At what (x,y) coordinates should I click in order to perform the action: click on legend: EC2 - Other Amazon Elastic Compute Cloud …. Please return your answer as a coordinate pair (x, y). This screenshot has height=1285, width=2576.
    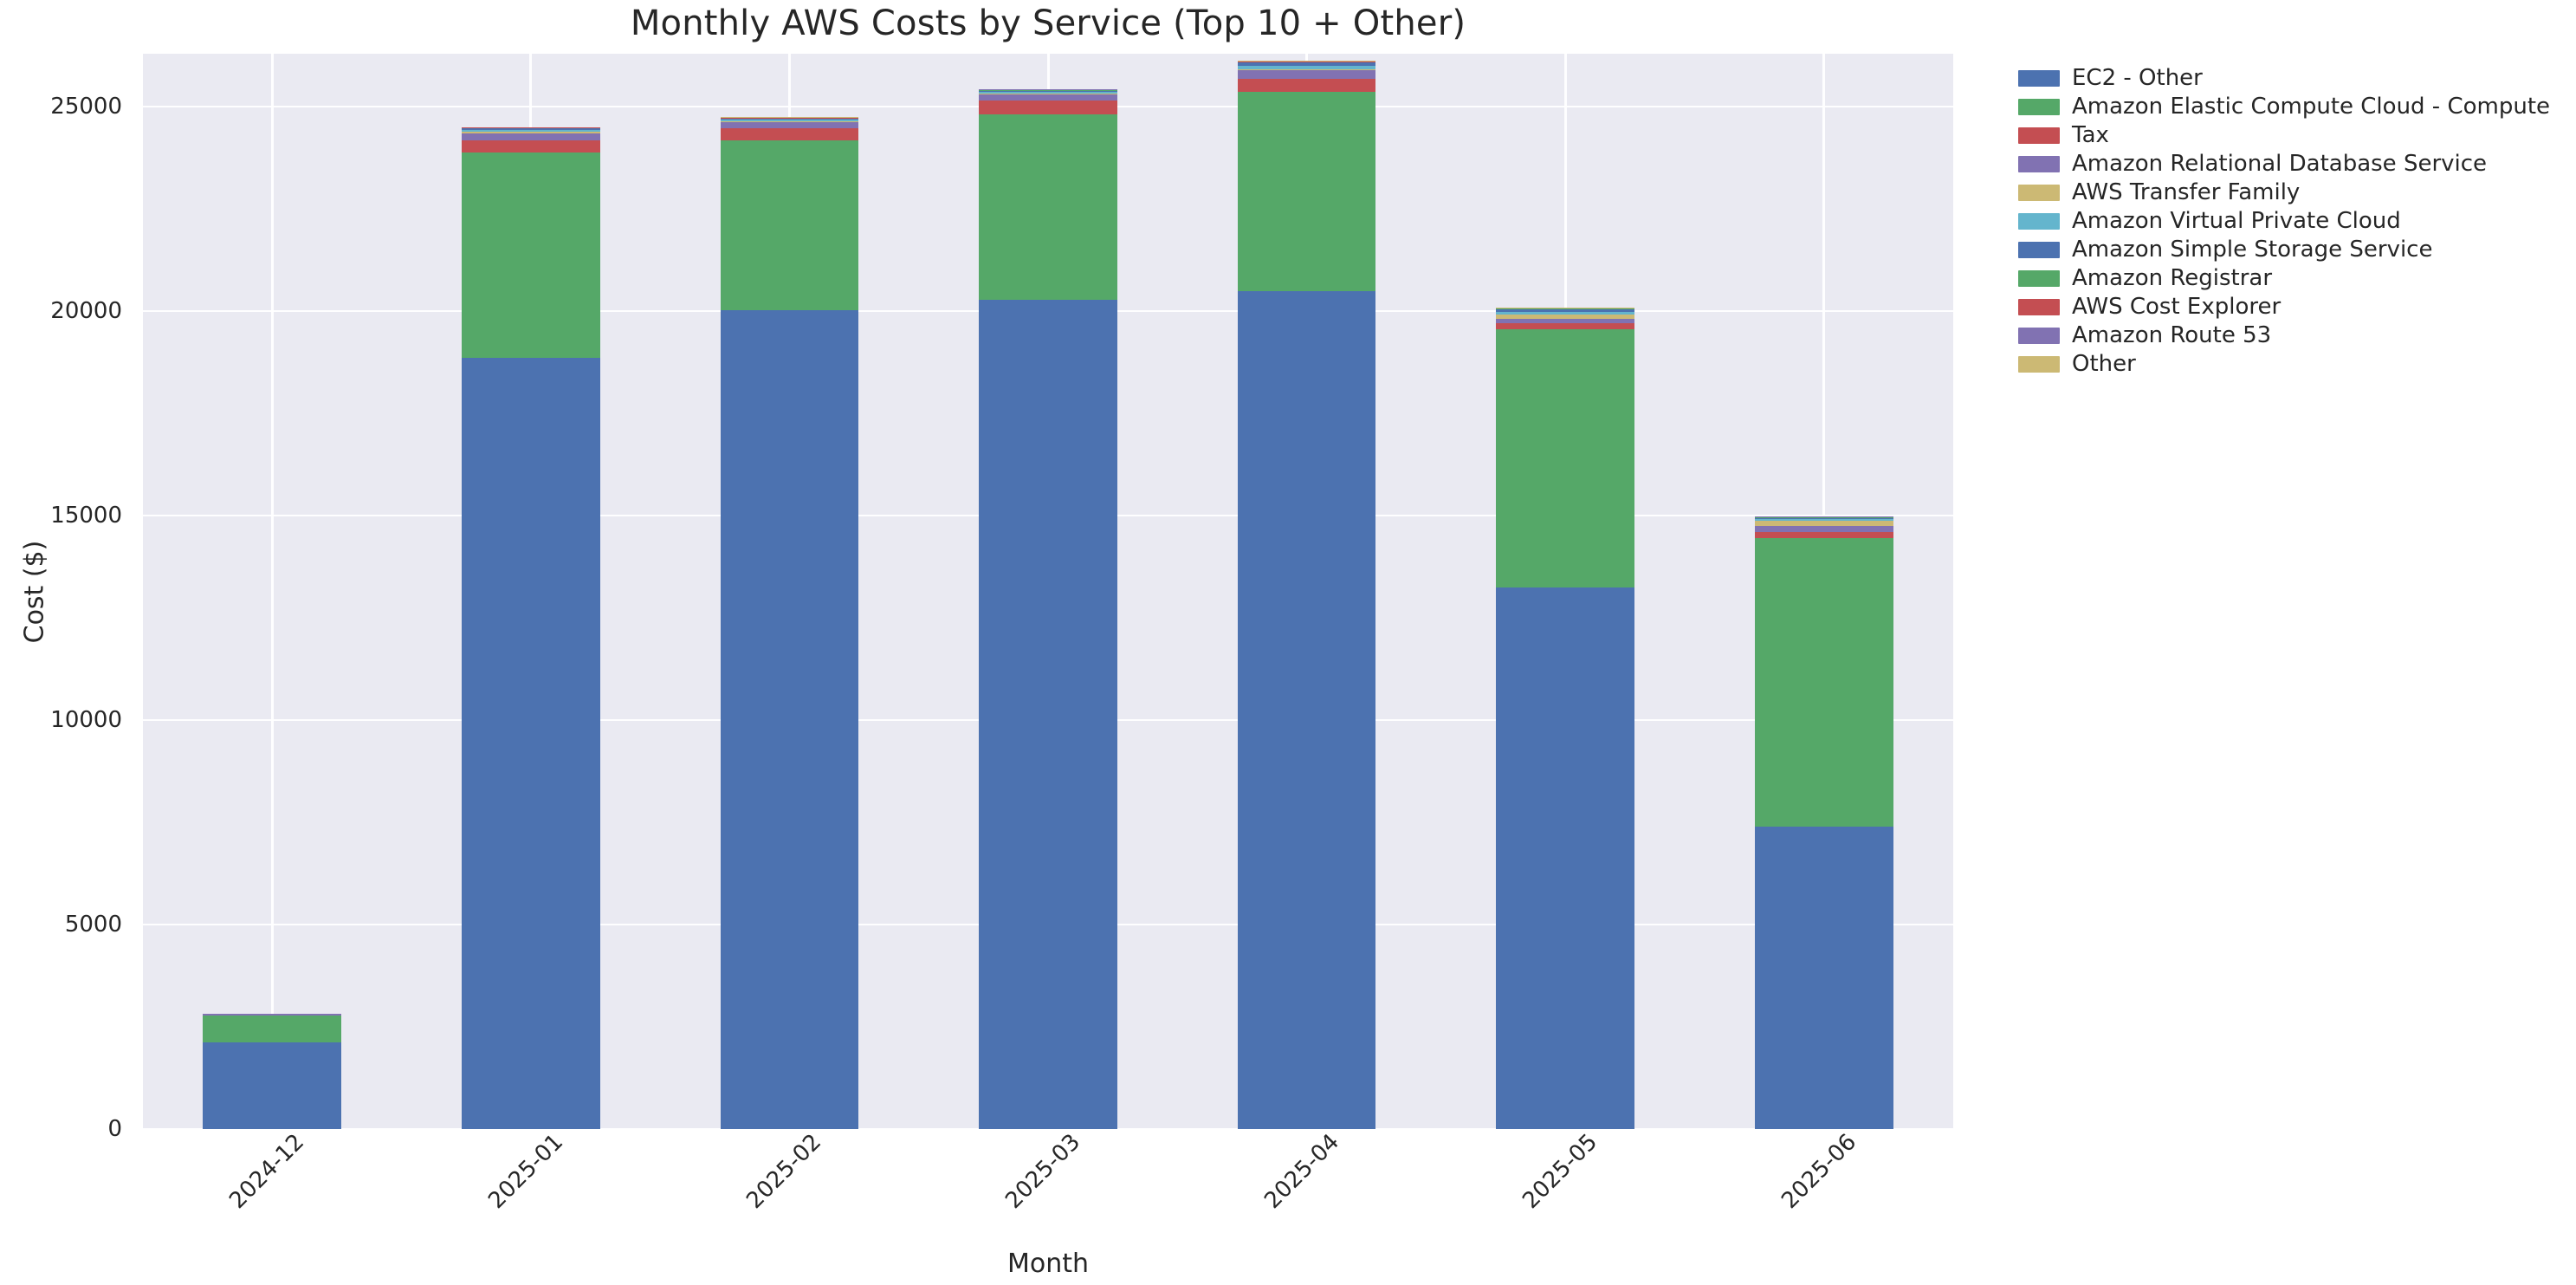
    Looking at the image, I should click on (2284, 220).